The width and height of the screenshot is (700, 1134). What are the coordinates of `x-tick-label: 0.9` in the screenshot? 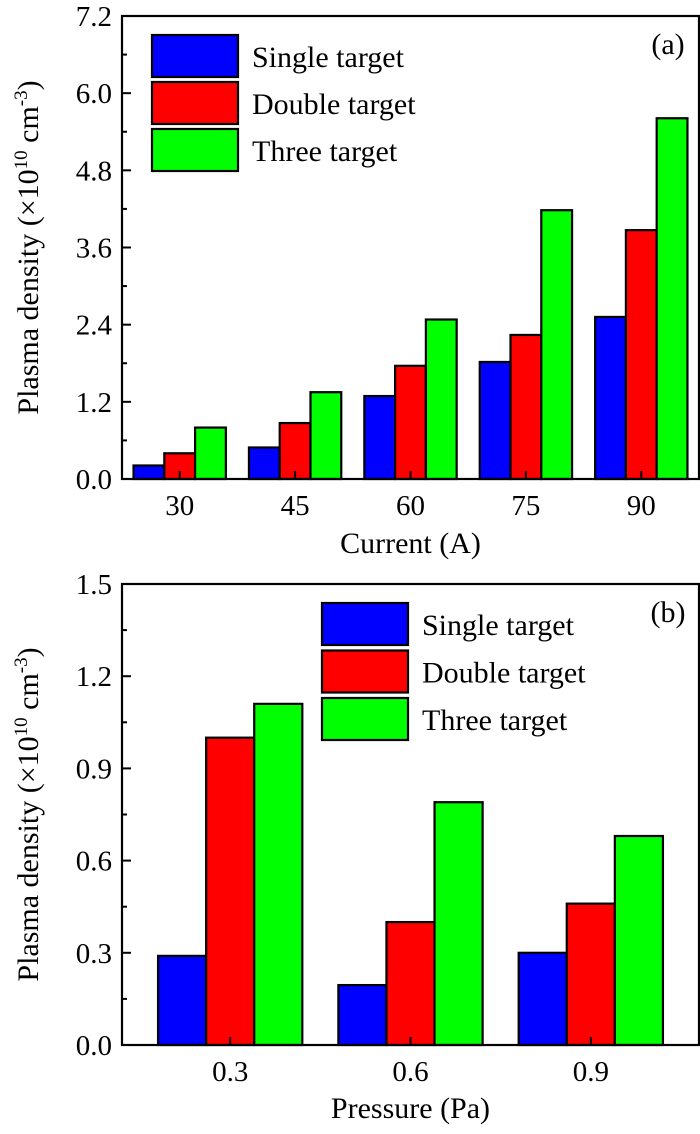 It's located at (591, 1072).